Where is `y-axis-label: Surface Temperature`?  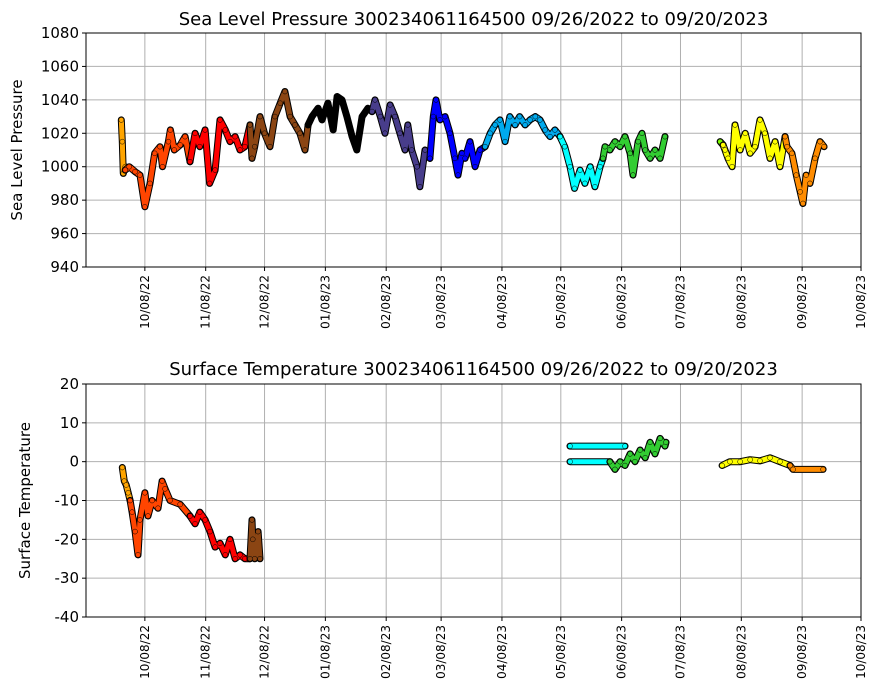
y-axis-label: Surface Temperature is located at coordinates (25, 500).